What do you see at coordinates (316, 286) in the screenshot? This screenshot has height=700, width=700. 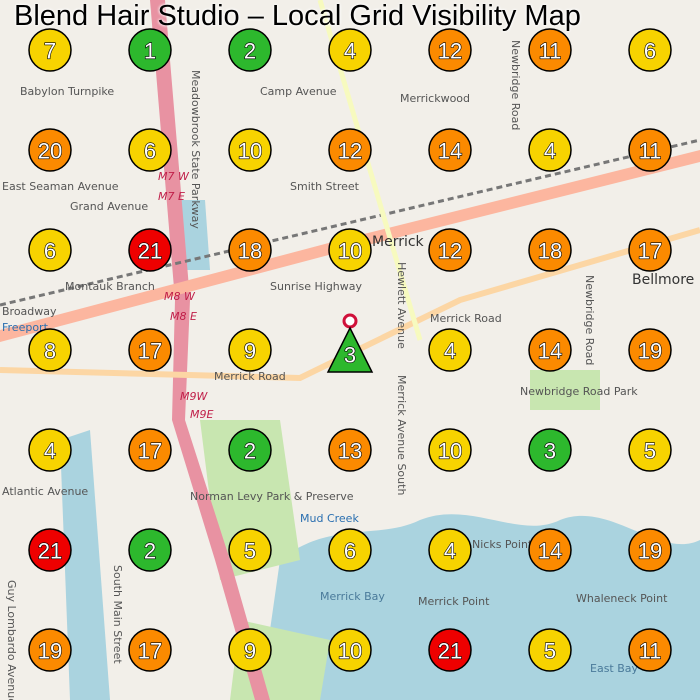 I see `map-label-sunrise-highway: Sunrise Highway` at bounding box center [316, 286].